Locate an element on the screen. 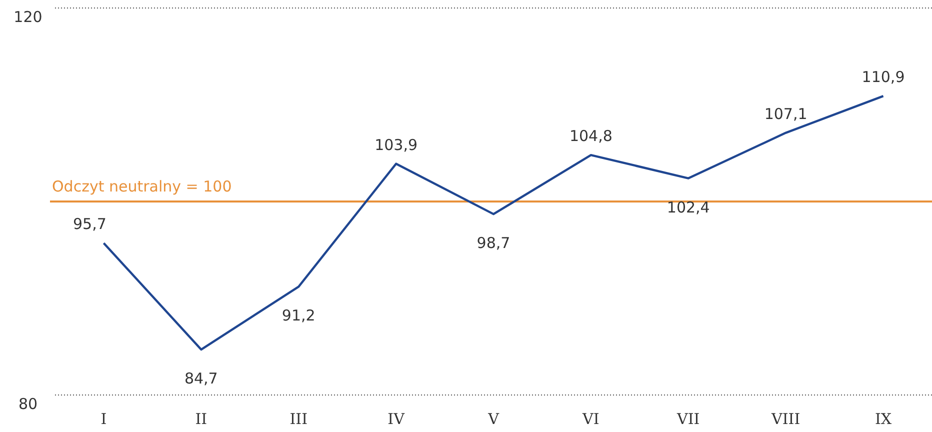  data-label: 104,8 is located at coordinates (590, 136).